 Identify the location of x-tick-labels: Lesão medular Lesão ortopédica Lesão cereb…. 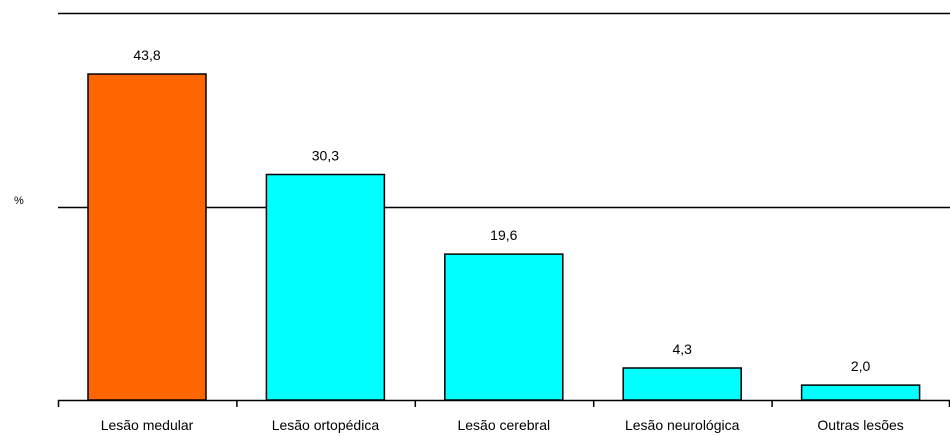
(502, 425).